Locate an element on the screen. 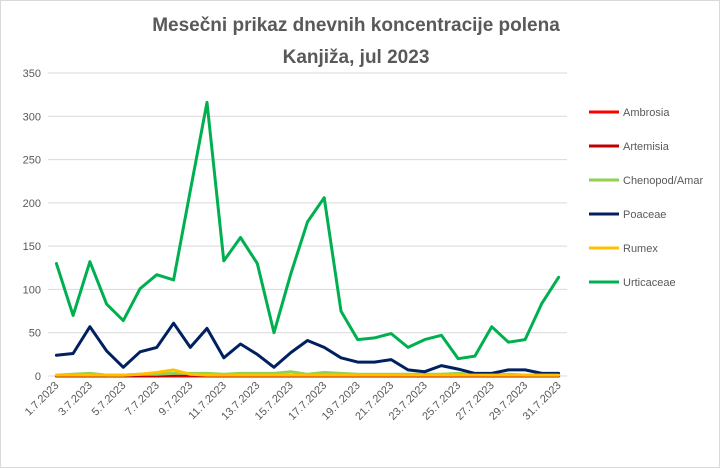 The height and width of the screenshot is (468, 720). y-tick-label: 50 is located at coordinates (35, 334).